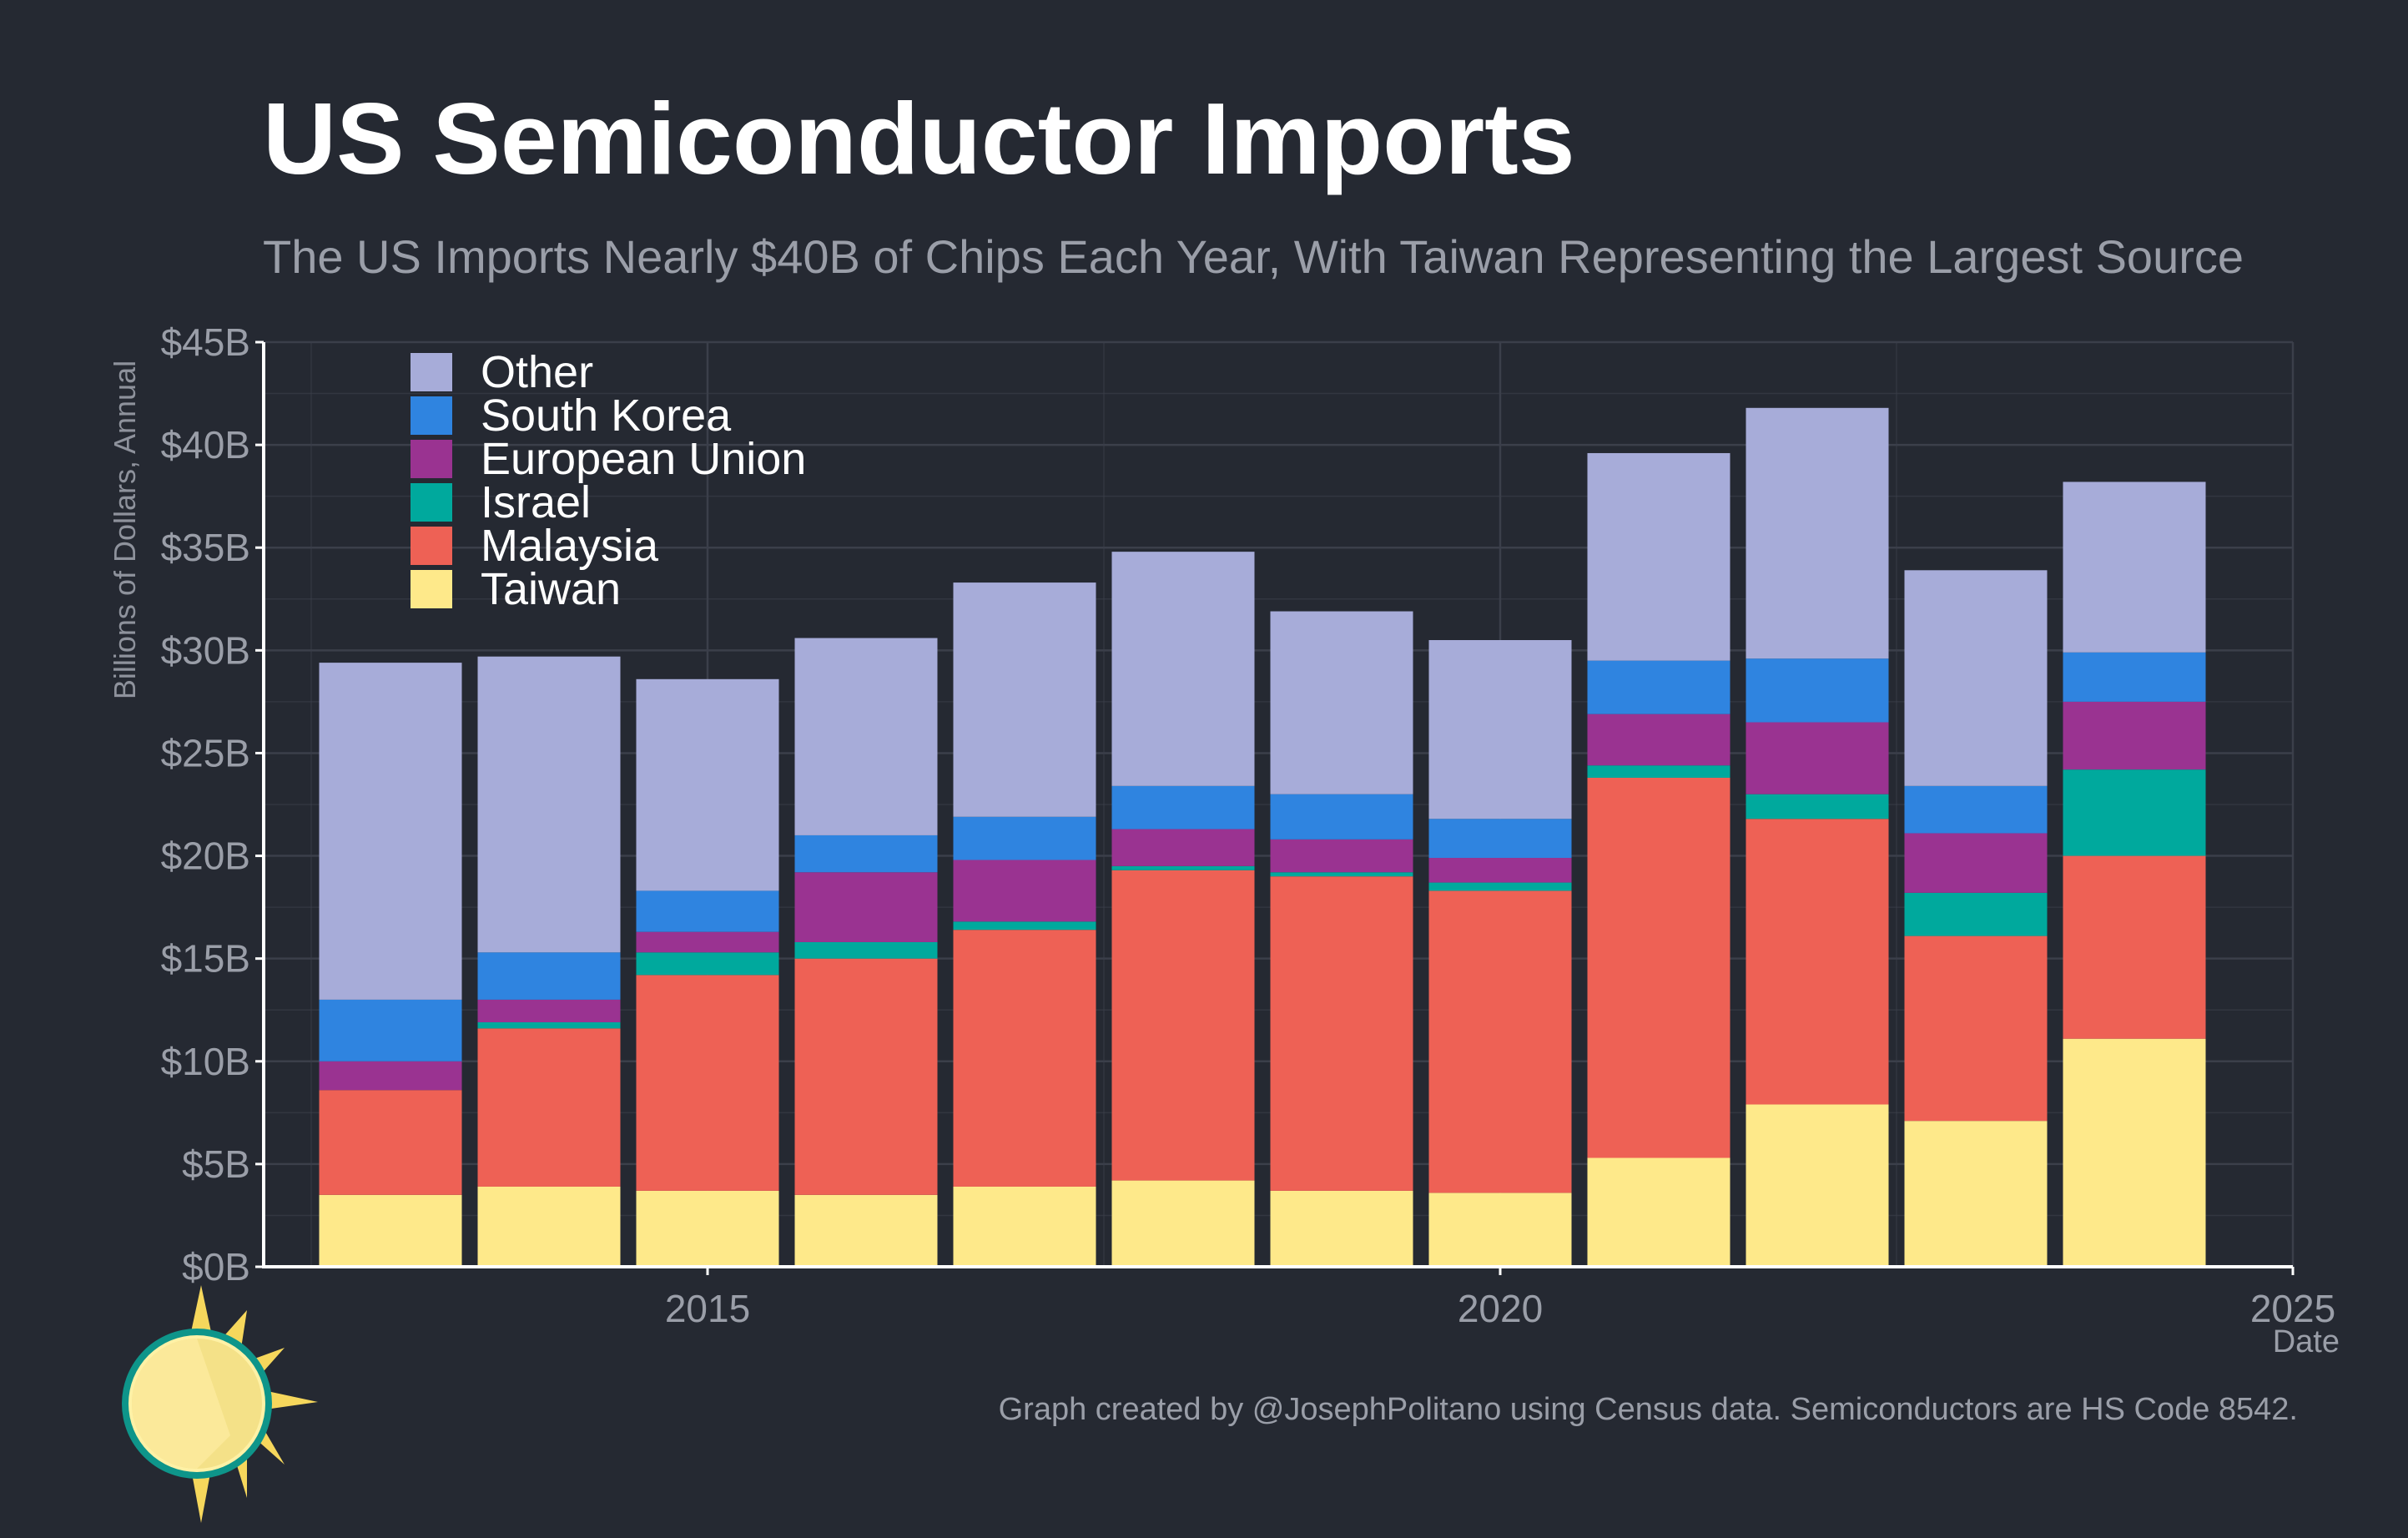  I want to click on bar-taiwan-2023, so click(1976, 1194).